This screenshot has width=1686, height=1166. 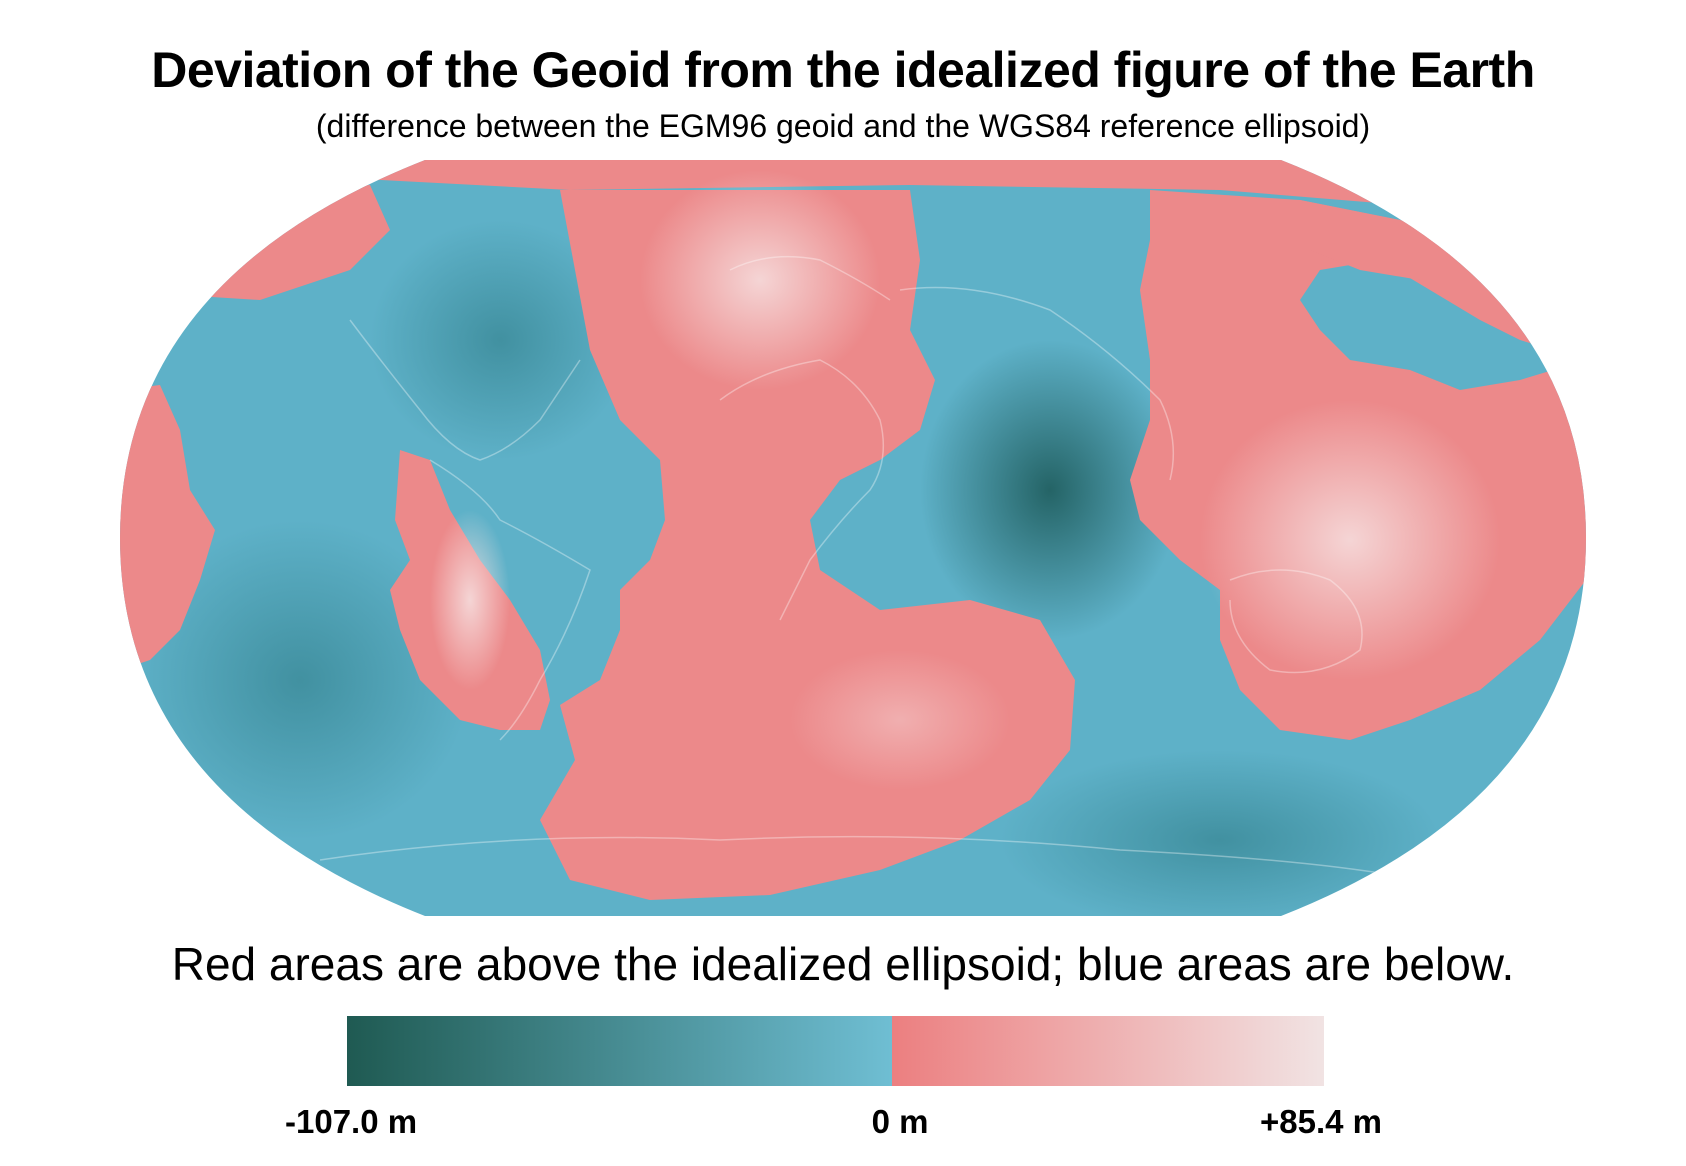 I want to click on coastline-antarctica, so click(x=870, y=858).